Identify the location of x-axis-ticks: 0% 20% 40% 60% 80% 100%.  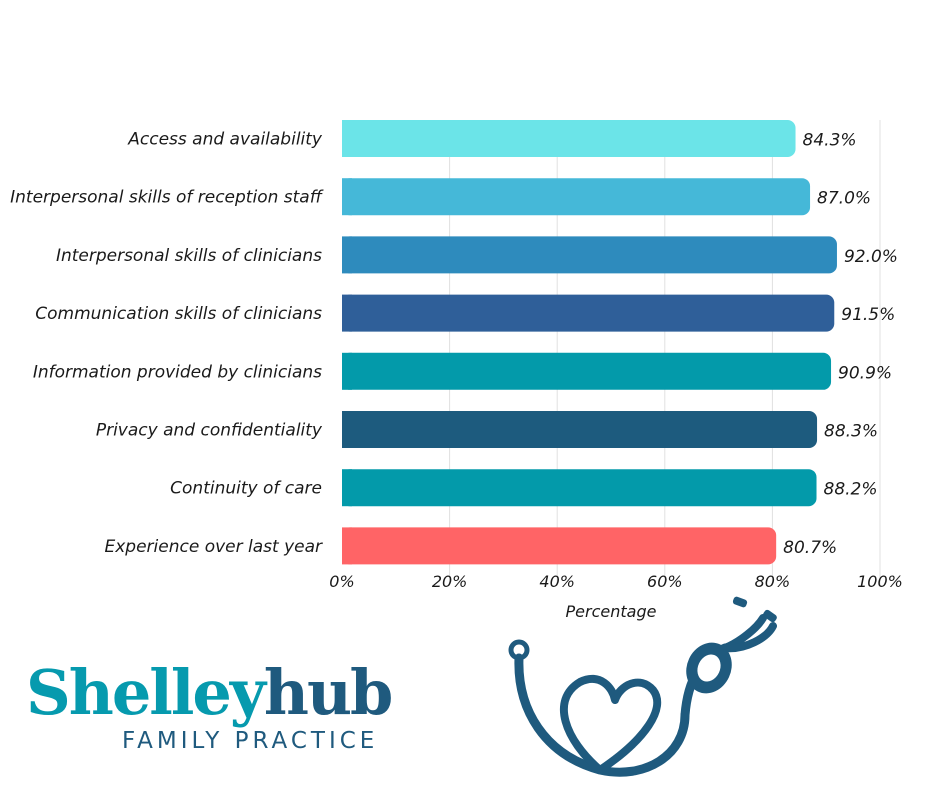
(616, 581).